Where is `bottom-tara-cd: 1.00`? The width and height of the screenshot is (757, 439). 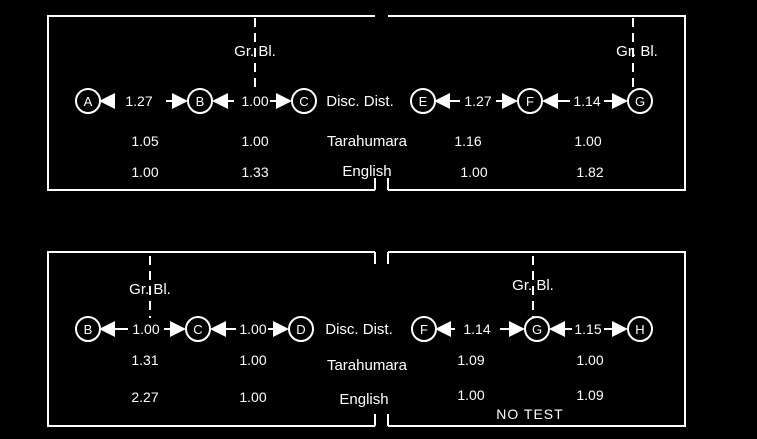
bottom-tara-cd: 1.00 is located at coordinates (252, 360).